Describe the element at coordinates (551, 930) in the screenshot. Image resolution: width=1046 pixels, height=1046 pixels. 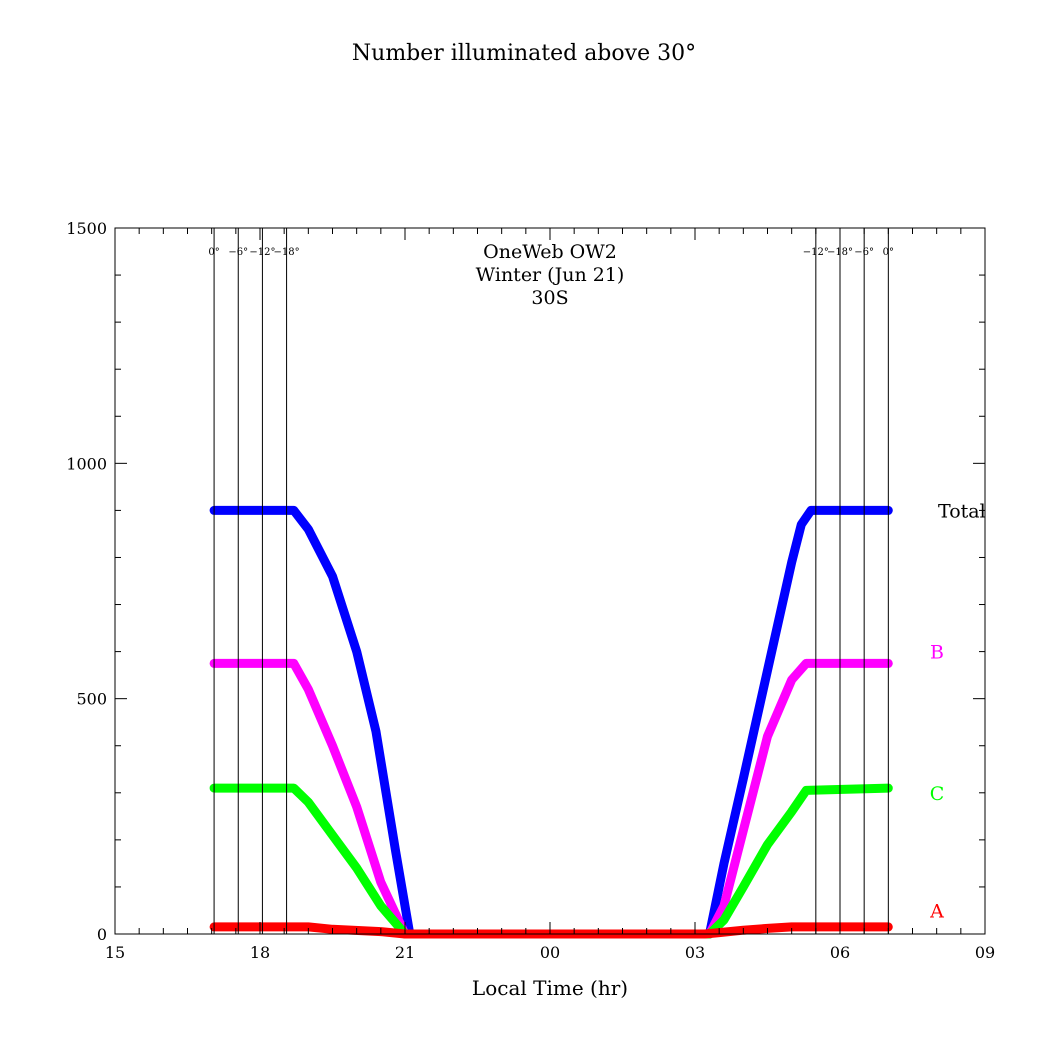
I see `series-line-a` at that location.